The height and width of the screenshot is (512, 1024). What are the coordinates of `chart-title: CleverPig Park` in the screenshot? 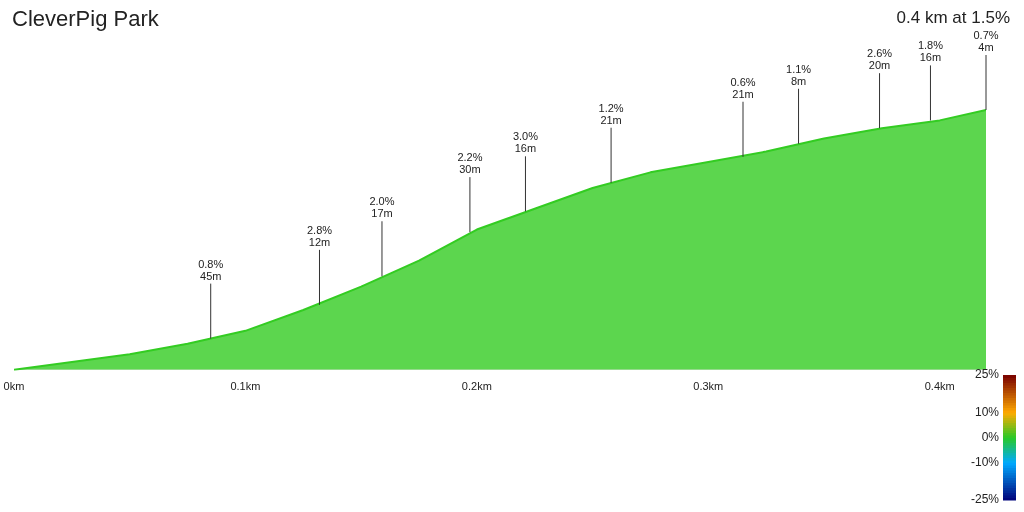 It's located at (85, 19).